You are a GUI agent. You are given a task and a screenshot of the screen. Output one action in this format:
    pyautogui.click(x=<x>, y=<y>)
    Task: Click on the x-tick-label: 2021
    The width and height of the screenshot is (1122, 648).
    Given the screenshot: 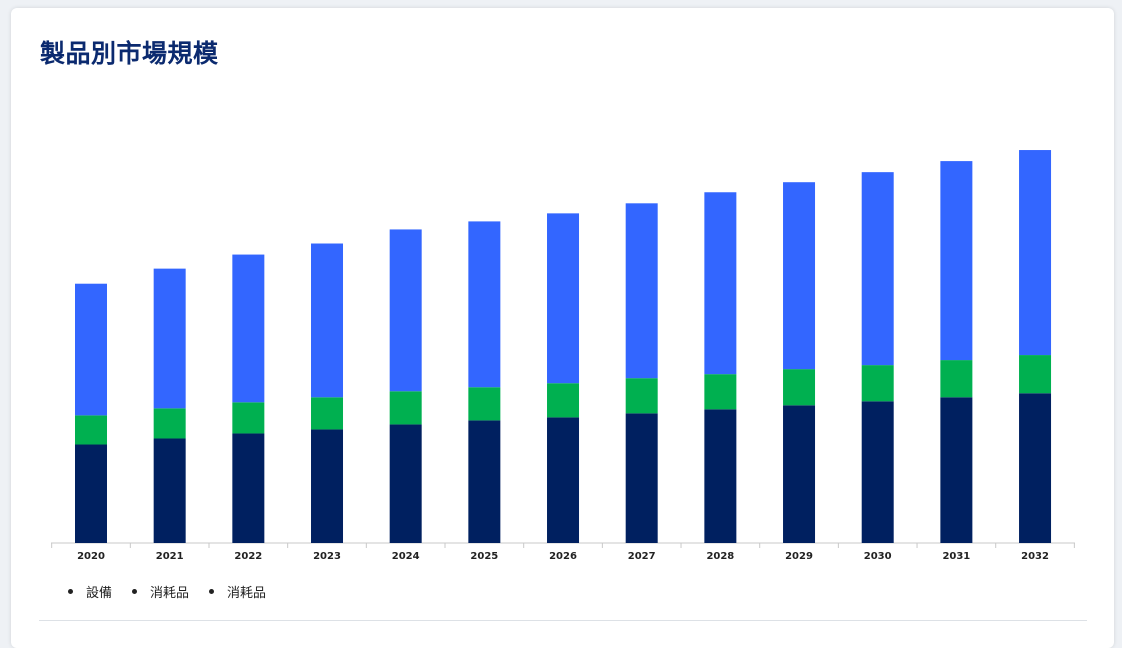 What is the action you would take?
    pyautogui.click(x=170, y=556)
    